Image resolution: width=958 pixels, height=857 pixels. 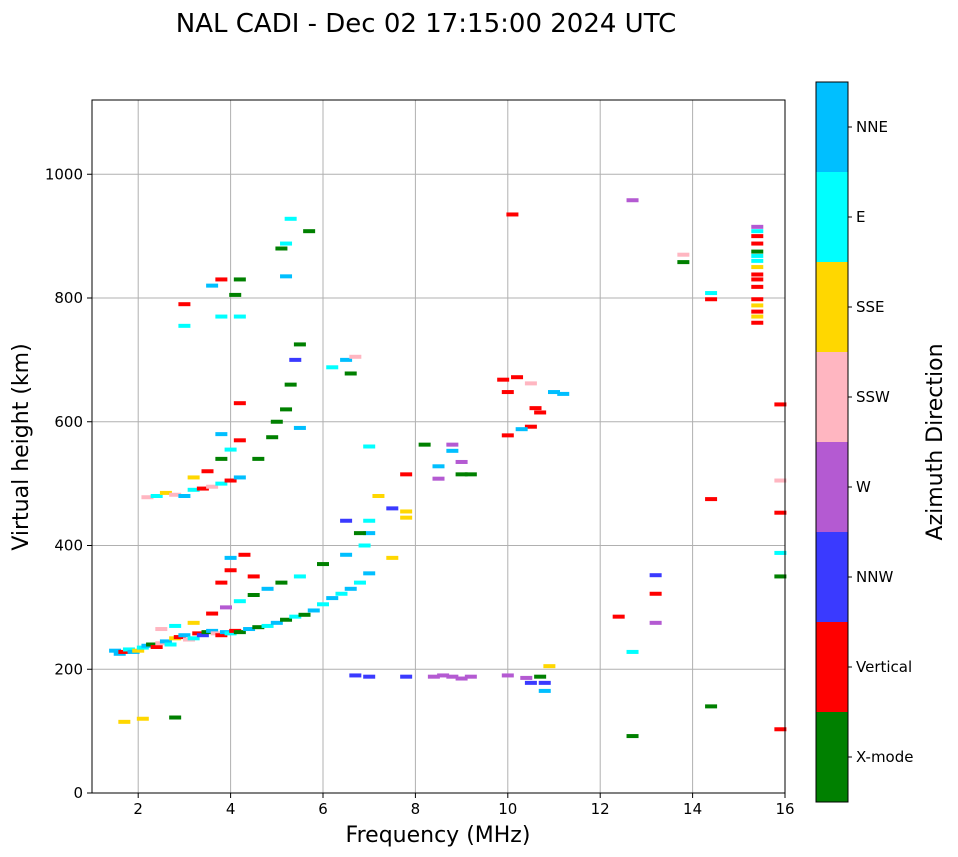 What do you see at coordinates (426, 24) in the screenshot?
I see `chart-title: NAL CADI - Dec 02 17:15:00 2024 UTC` at bounding box center [426, 24].